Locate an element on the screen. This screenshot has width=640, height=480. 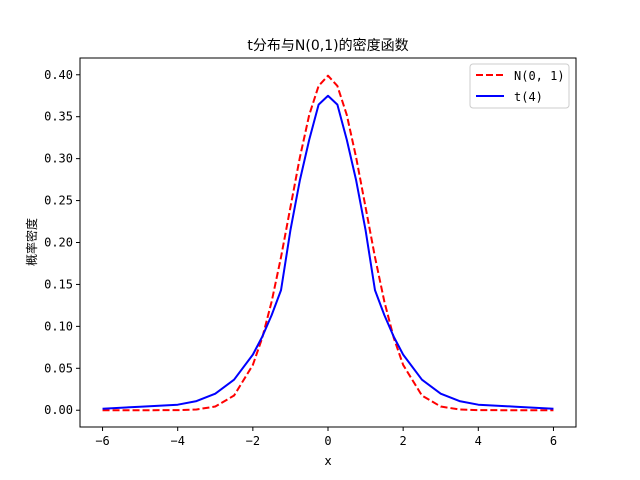
y-axis-label: 概率密度 is located at coordinates (31, 242).